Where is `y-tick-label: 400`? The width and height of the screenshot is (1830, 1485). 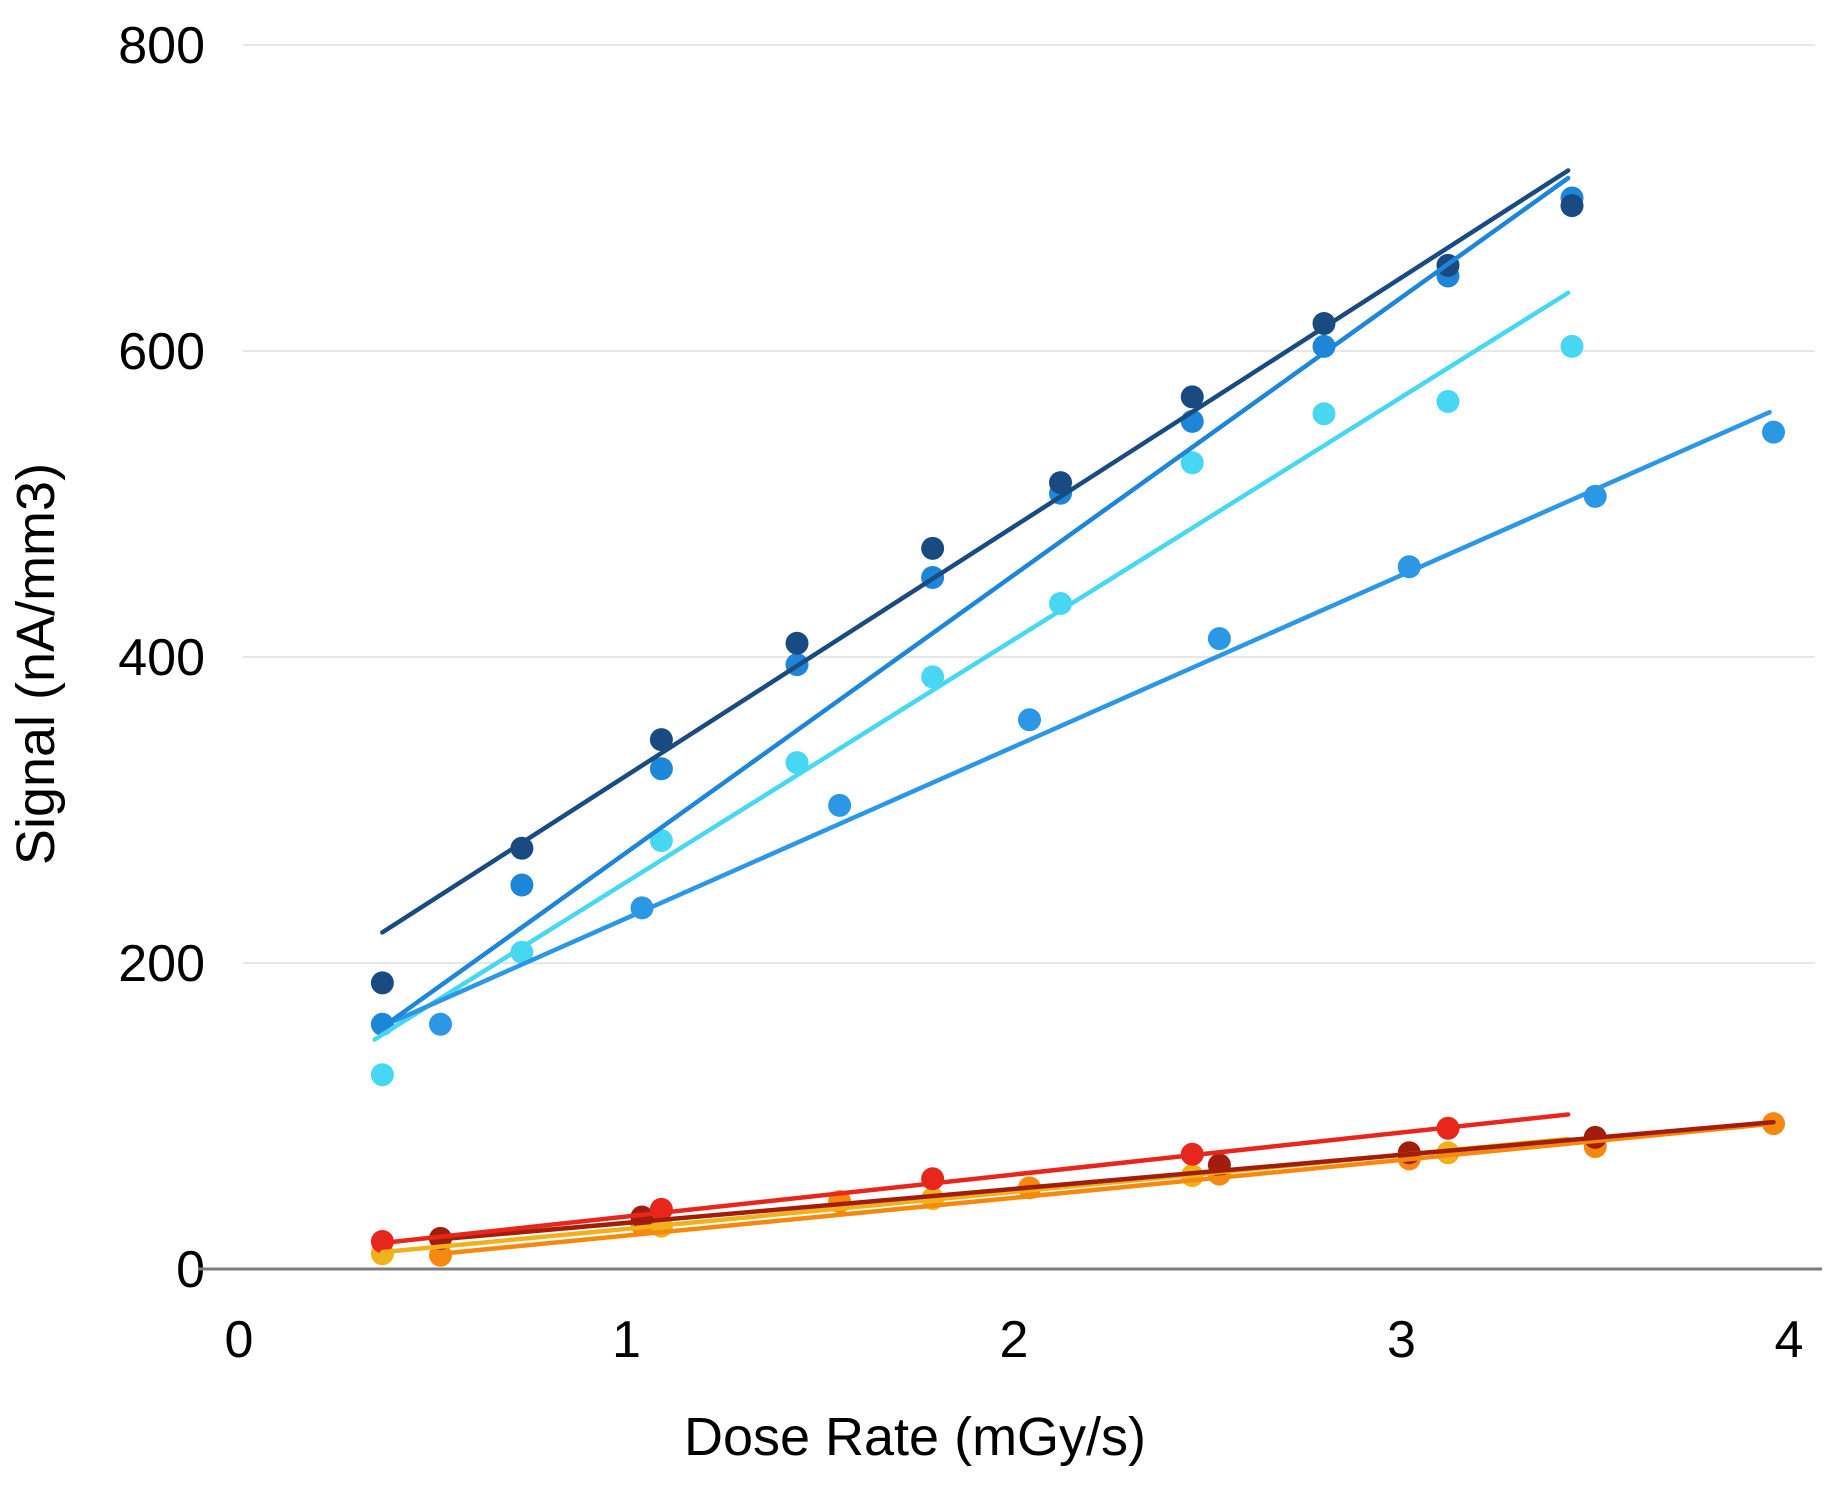 y-tick-label: 400 is located at coordinates (161, 658).